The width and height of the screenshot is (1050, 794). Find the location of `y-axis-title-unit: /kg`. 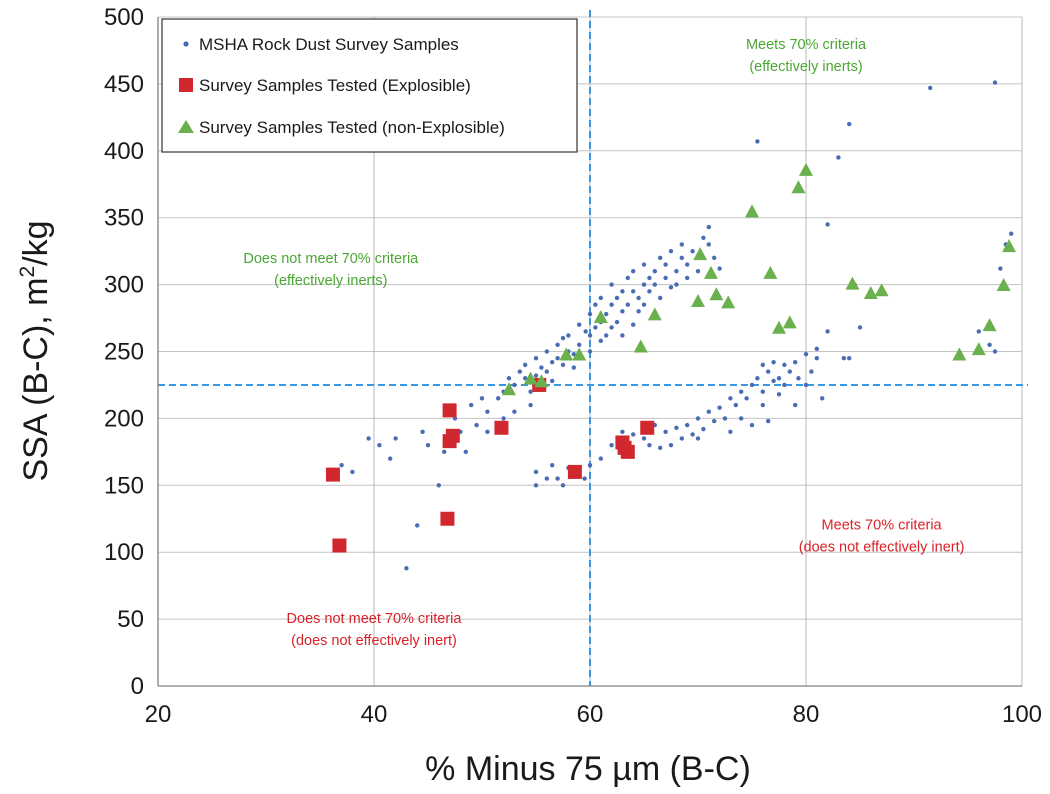

y-axis-title-unit: /kg is located at coordinates (36, 242).